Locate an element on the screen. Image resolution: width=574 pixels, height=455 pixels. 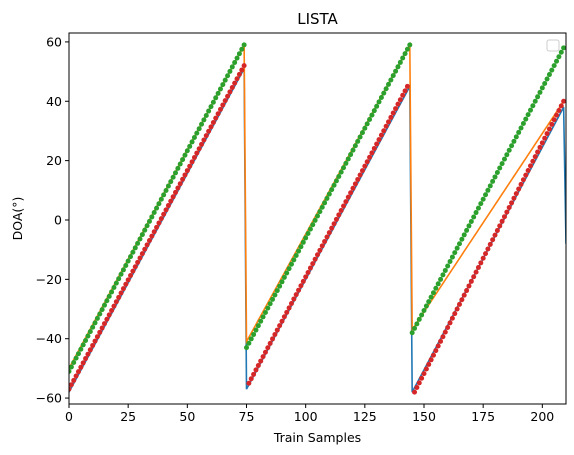
x-tick-label: 0 is located at coordinates (69, 416).